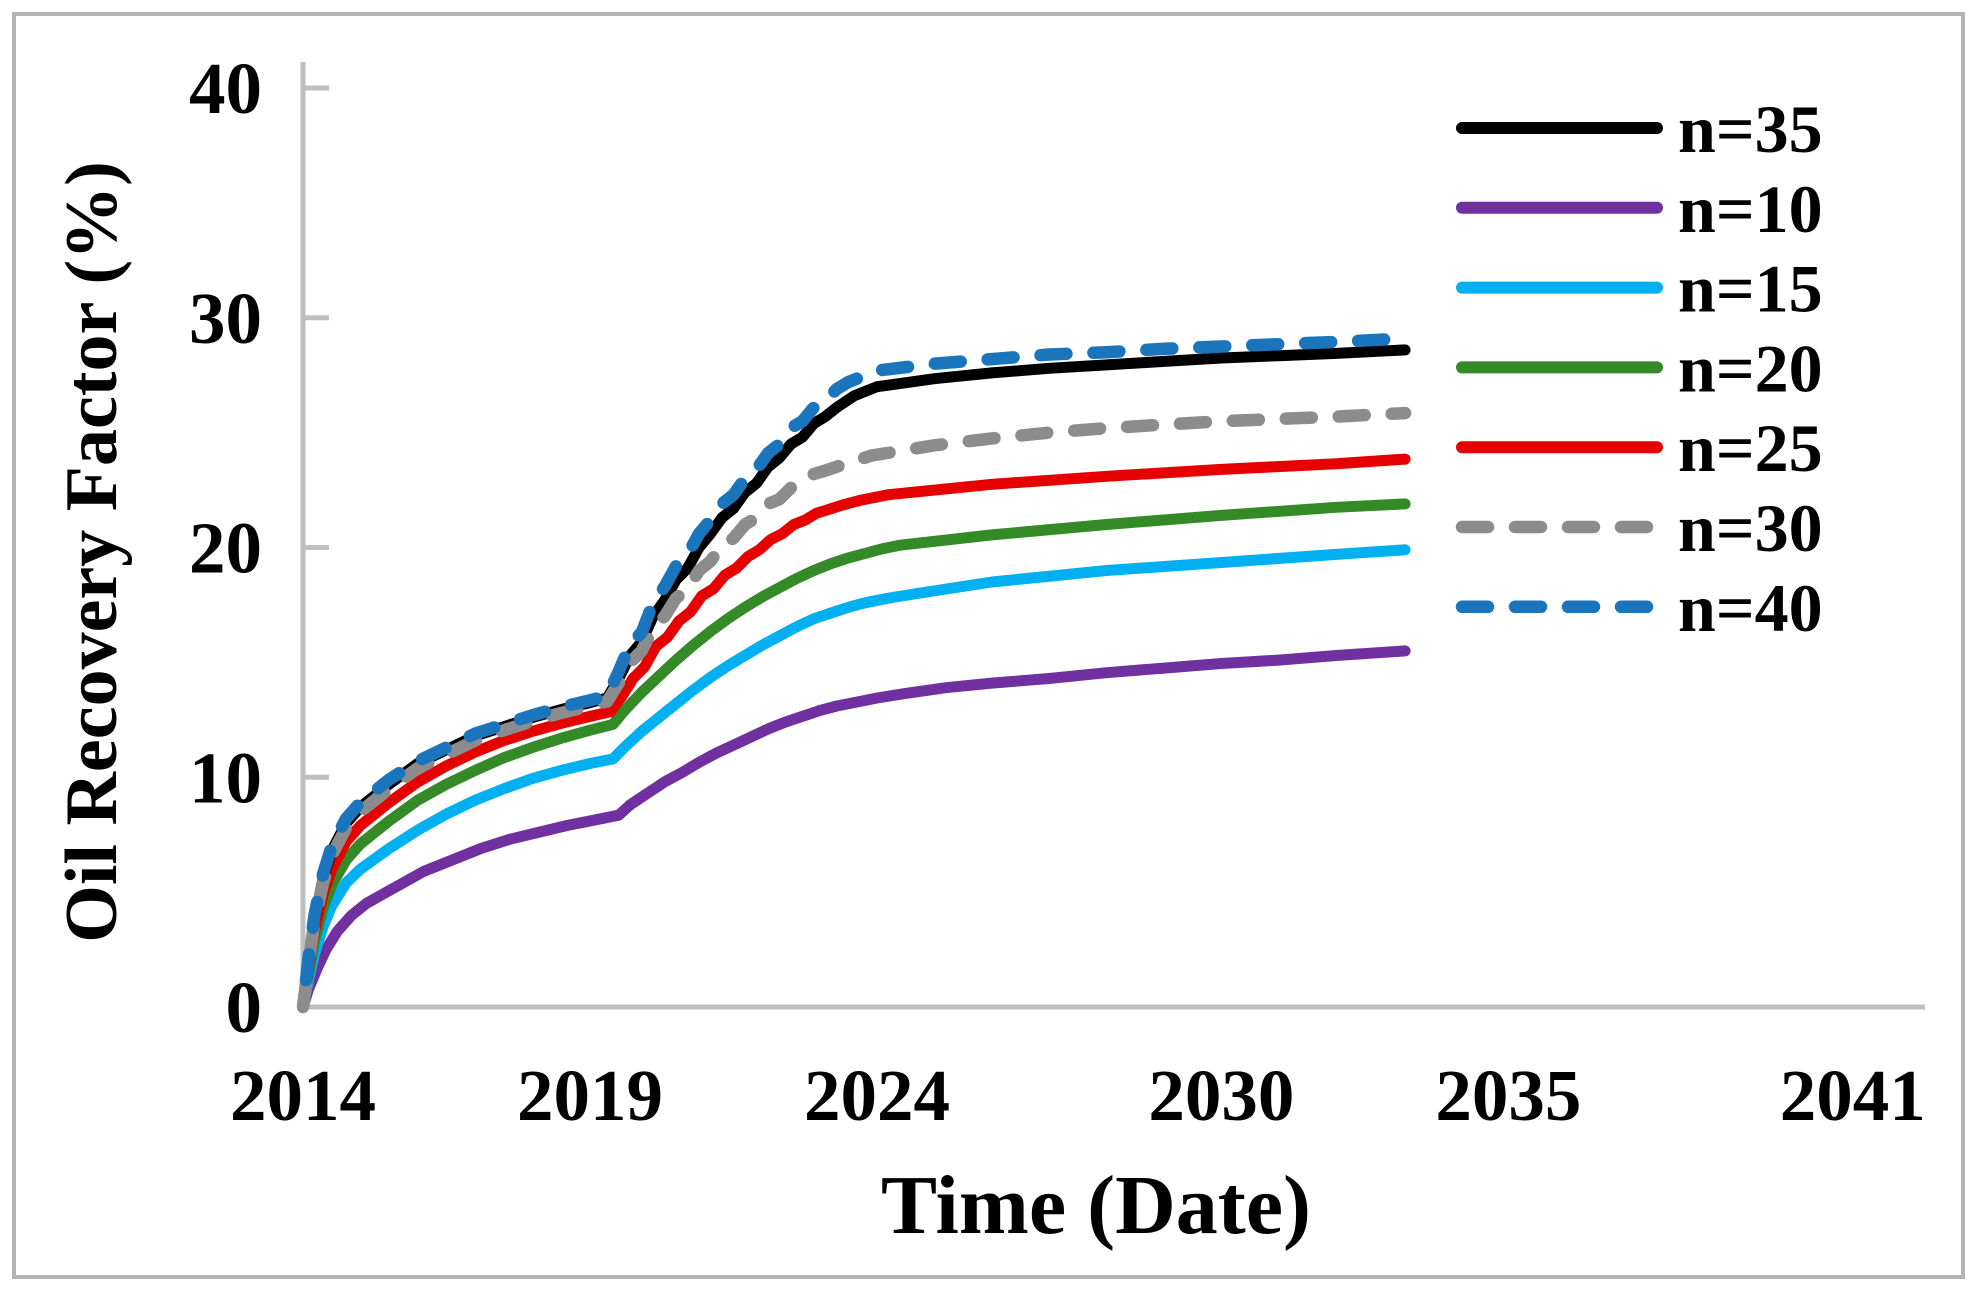 The width and height of the screenshot is (1977, 1291). What do you see at coordinates (1639, 368) in the screenshot?
I see `legend: n=35n=10n=15n=20n=25n=30n=40` at bounding box center [1639, 368].